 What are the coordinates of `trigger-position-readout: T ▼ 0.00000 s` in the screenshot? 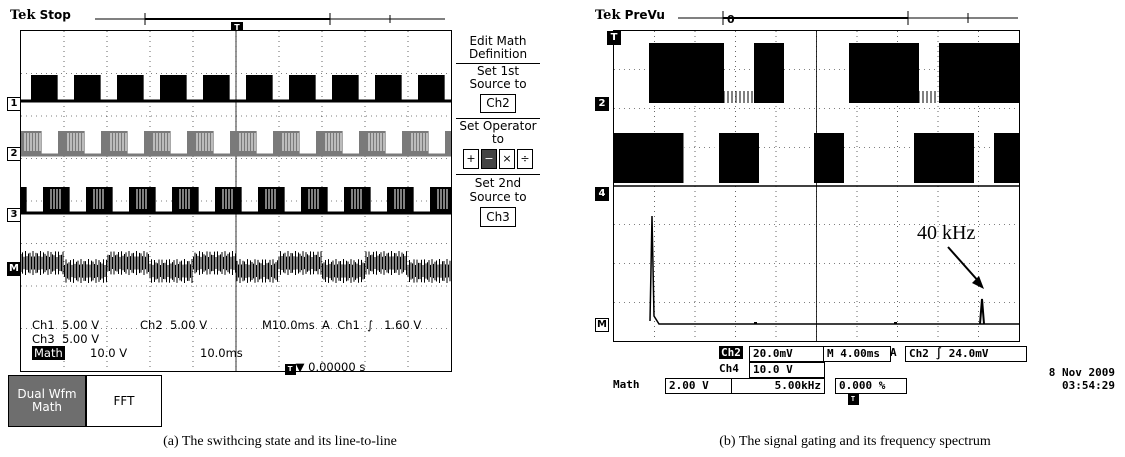 It's located at (317, 367).